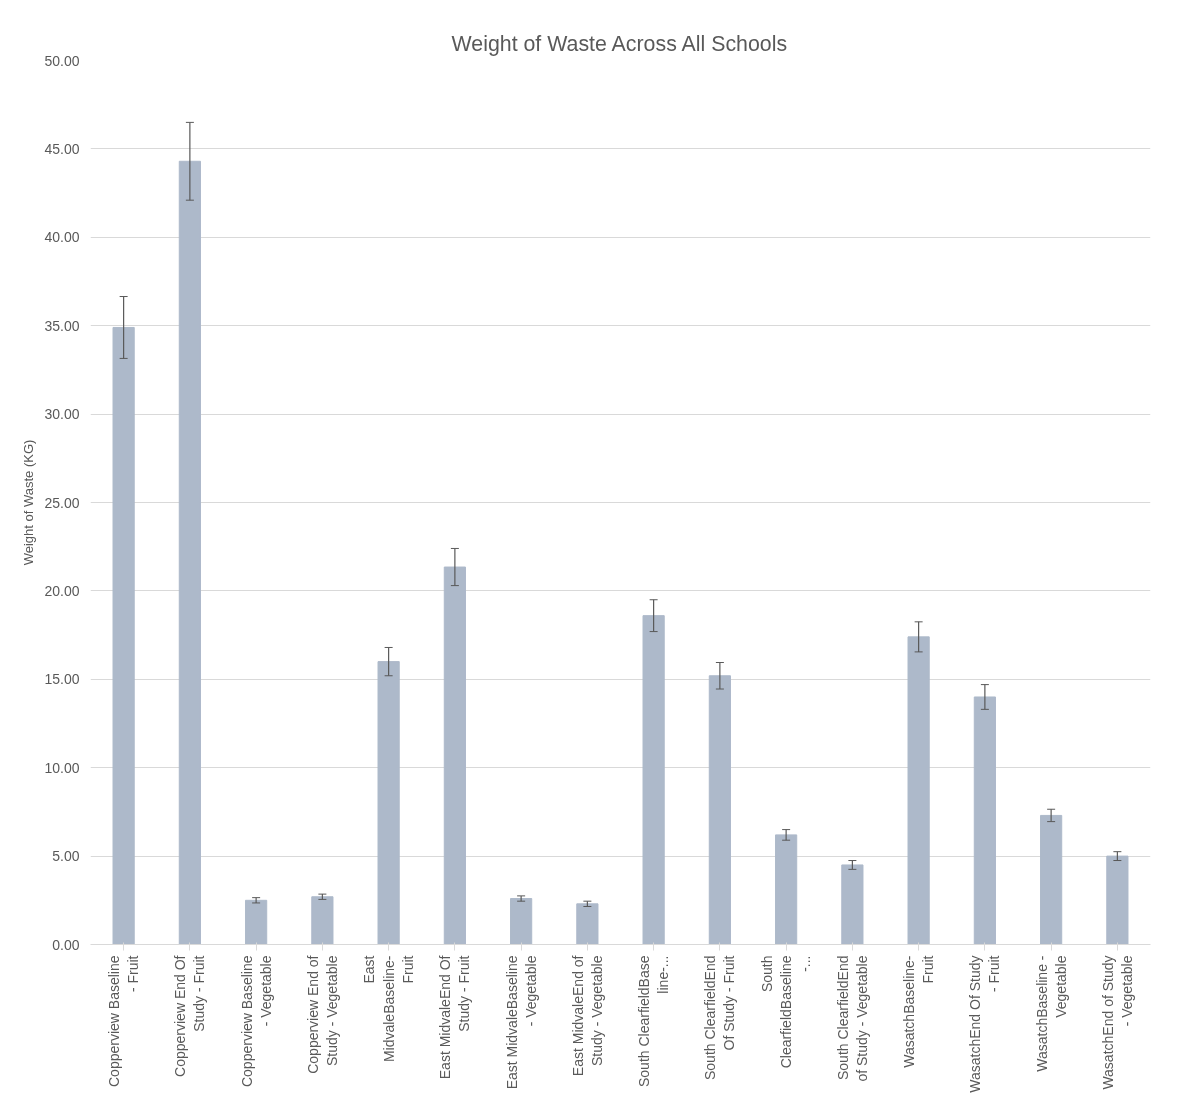  I want to click on y-tick-label: 45.00, so click(62, 148).